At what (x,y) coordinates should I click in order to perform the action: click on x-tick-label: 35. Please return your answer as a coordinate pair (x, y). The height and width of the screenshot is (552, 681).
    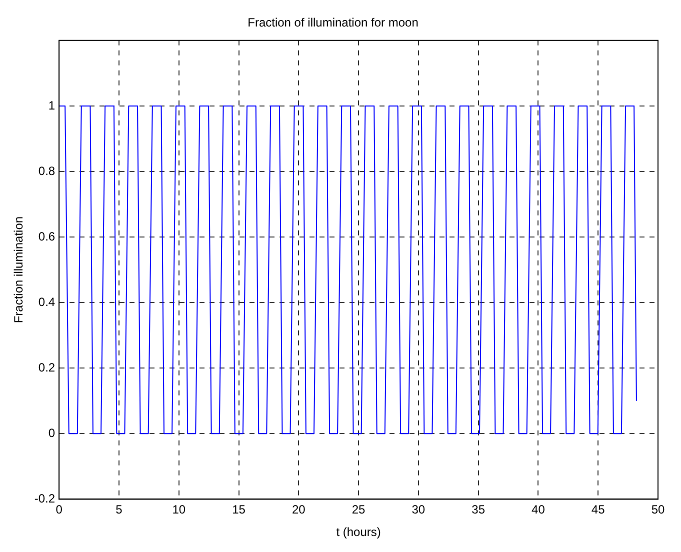
    Looking at the image, I should click on (479, 509).